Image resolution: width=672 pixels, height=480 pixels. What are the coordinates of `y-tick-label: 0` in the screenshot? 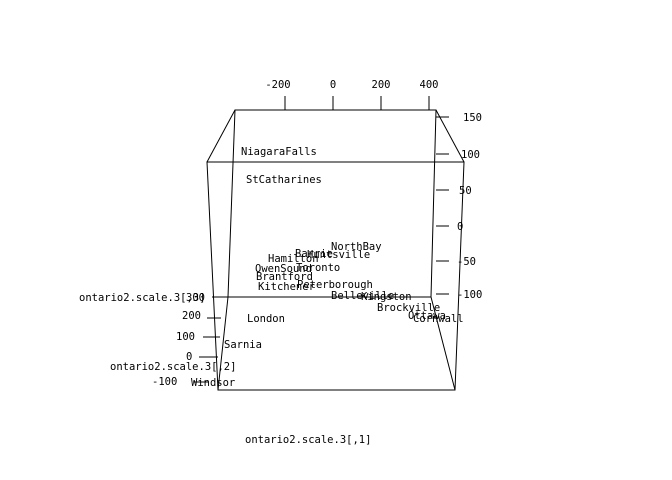 It's located at (189, 357).